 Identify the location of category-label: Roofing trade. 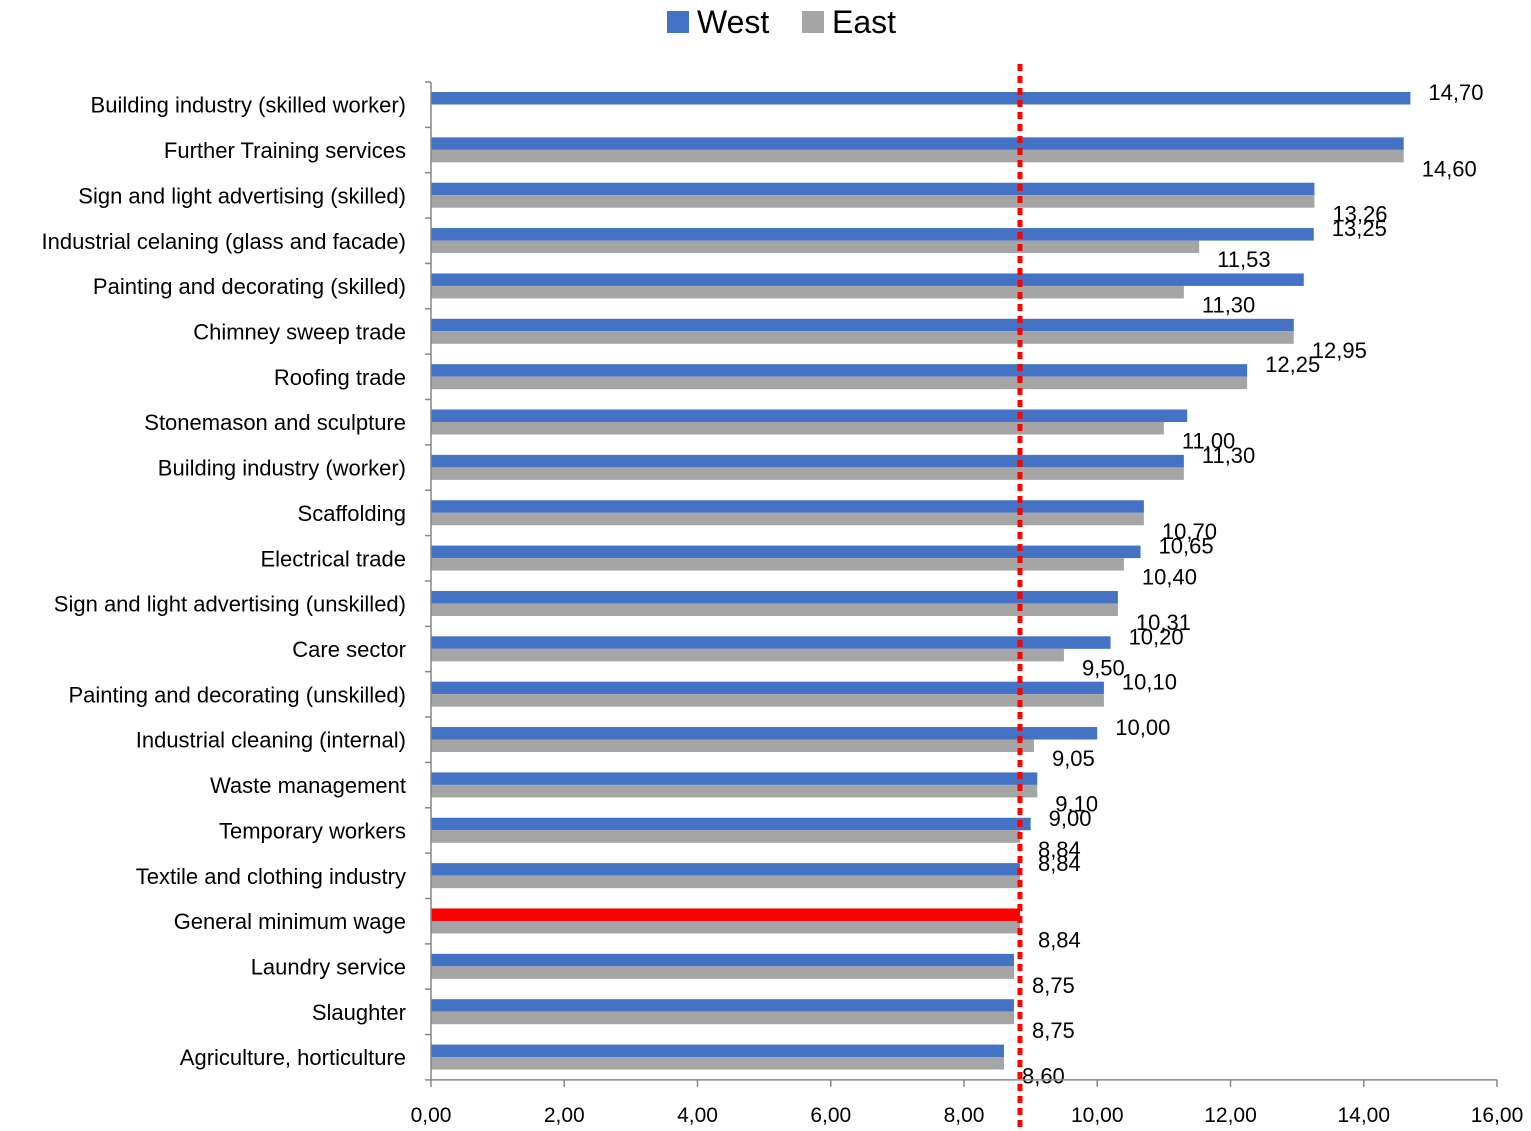
(340, 377).